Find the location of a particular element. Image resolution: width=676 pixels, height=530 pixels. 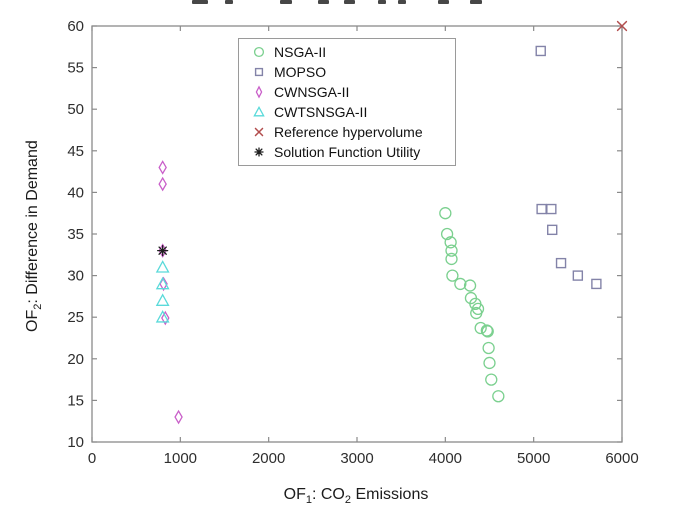

legend-item-reference-hypervolume: Reference hypervolume is located at coordinates (347, 132).